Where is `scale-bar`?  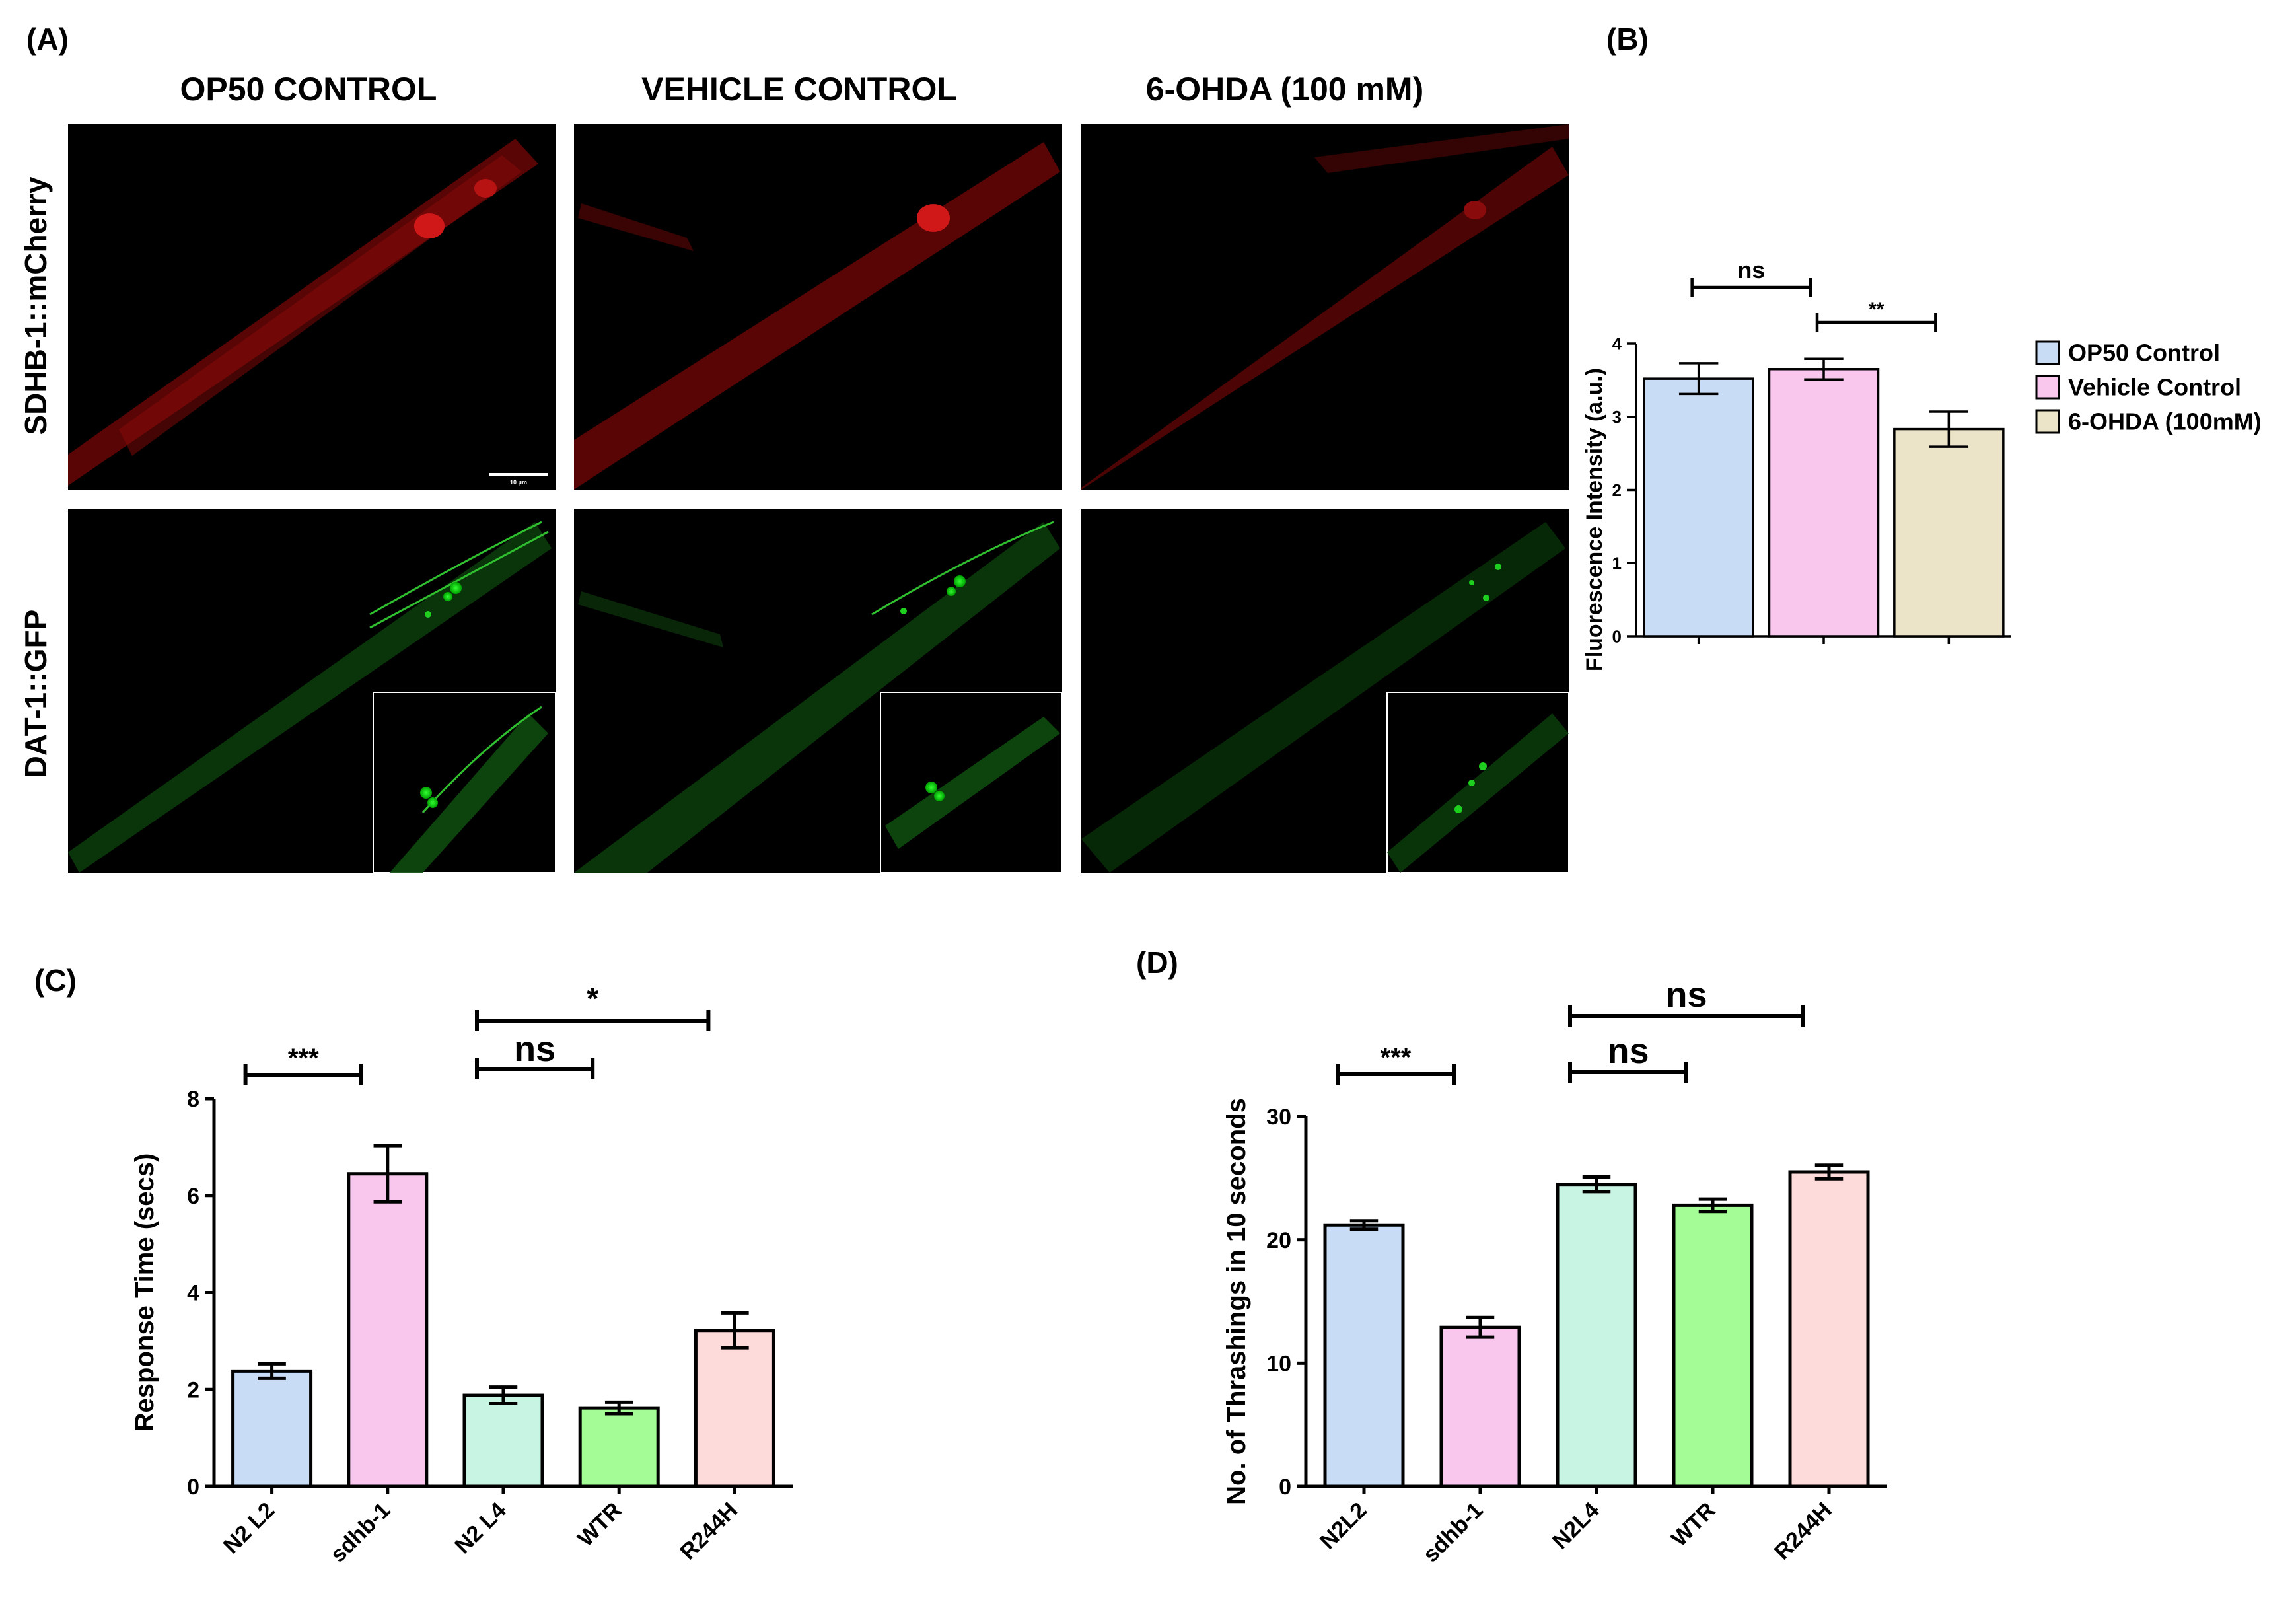
scale-bar is located at coordinates (518, 474).